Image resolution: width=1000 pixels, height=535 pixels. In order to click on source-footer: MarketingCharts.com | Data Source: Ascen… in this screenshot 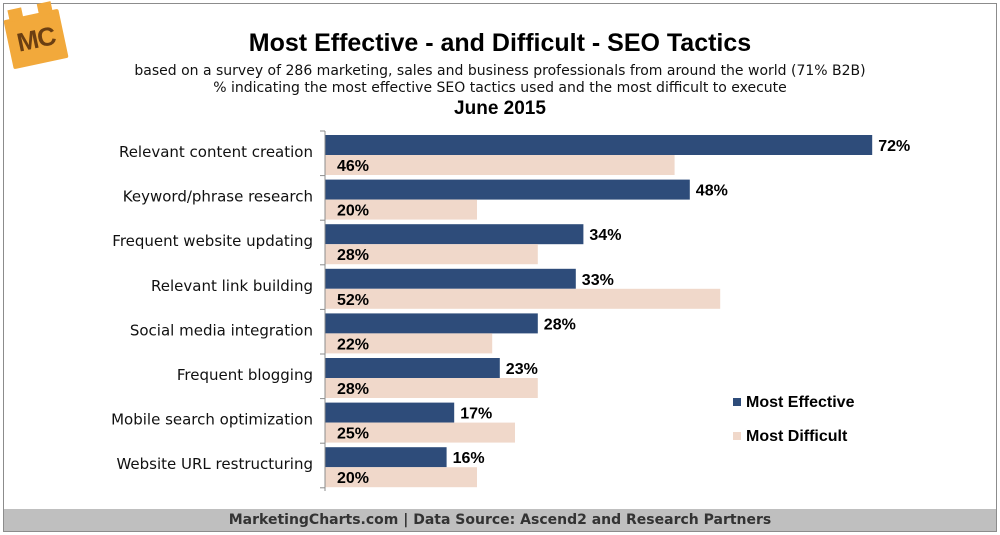, I will do `click(500, 520)`.